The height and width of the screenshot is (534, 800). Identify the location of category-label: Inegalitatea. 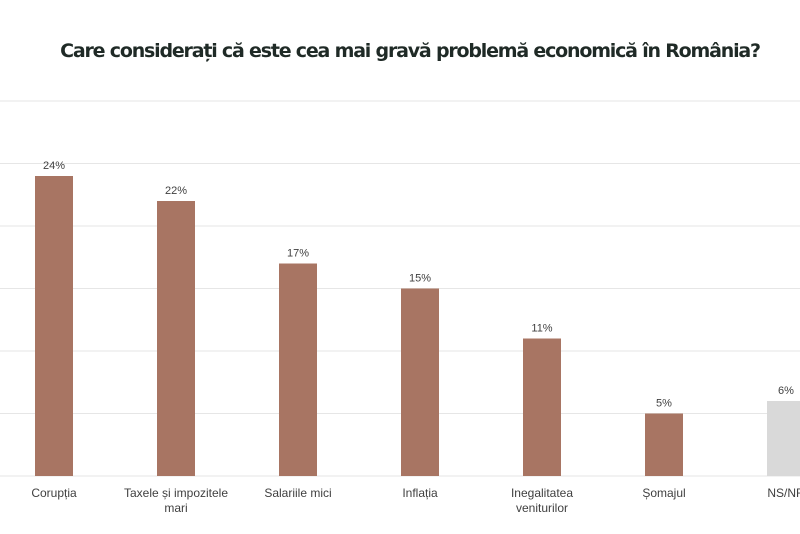
(542, 493).